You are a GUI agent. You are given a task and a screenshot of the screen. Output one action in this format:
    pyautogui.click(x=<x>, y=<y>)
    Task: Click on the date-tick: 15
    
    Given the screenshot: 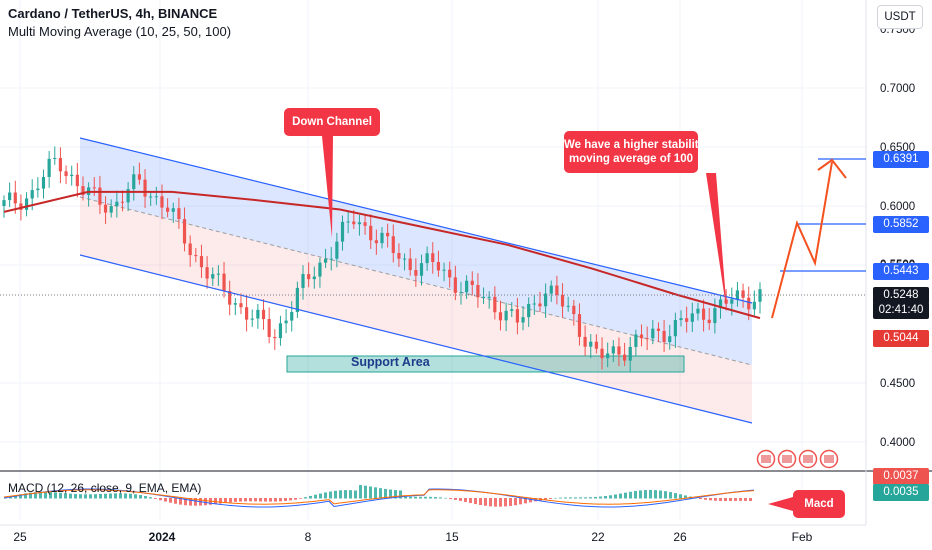 What is the action you would take?
    pyautogui.click(x=452, y=537)
    